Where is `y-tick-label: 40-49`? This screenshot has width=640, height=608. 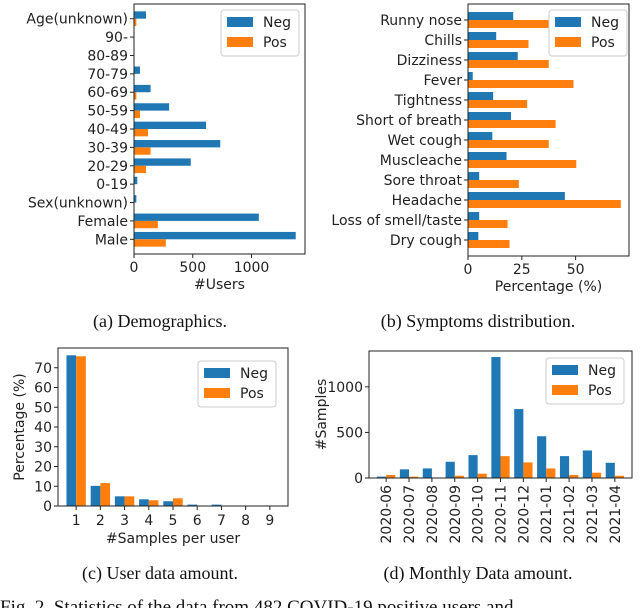 y-tick-label: 40-49 is located at coordinates (107, 130).